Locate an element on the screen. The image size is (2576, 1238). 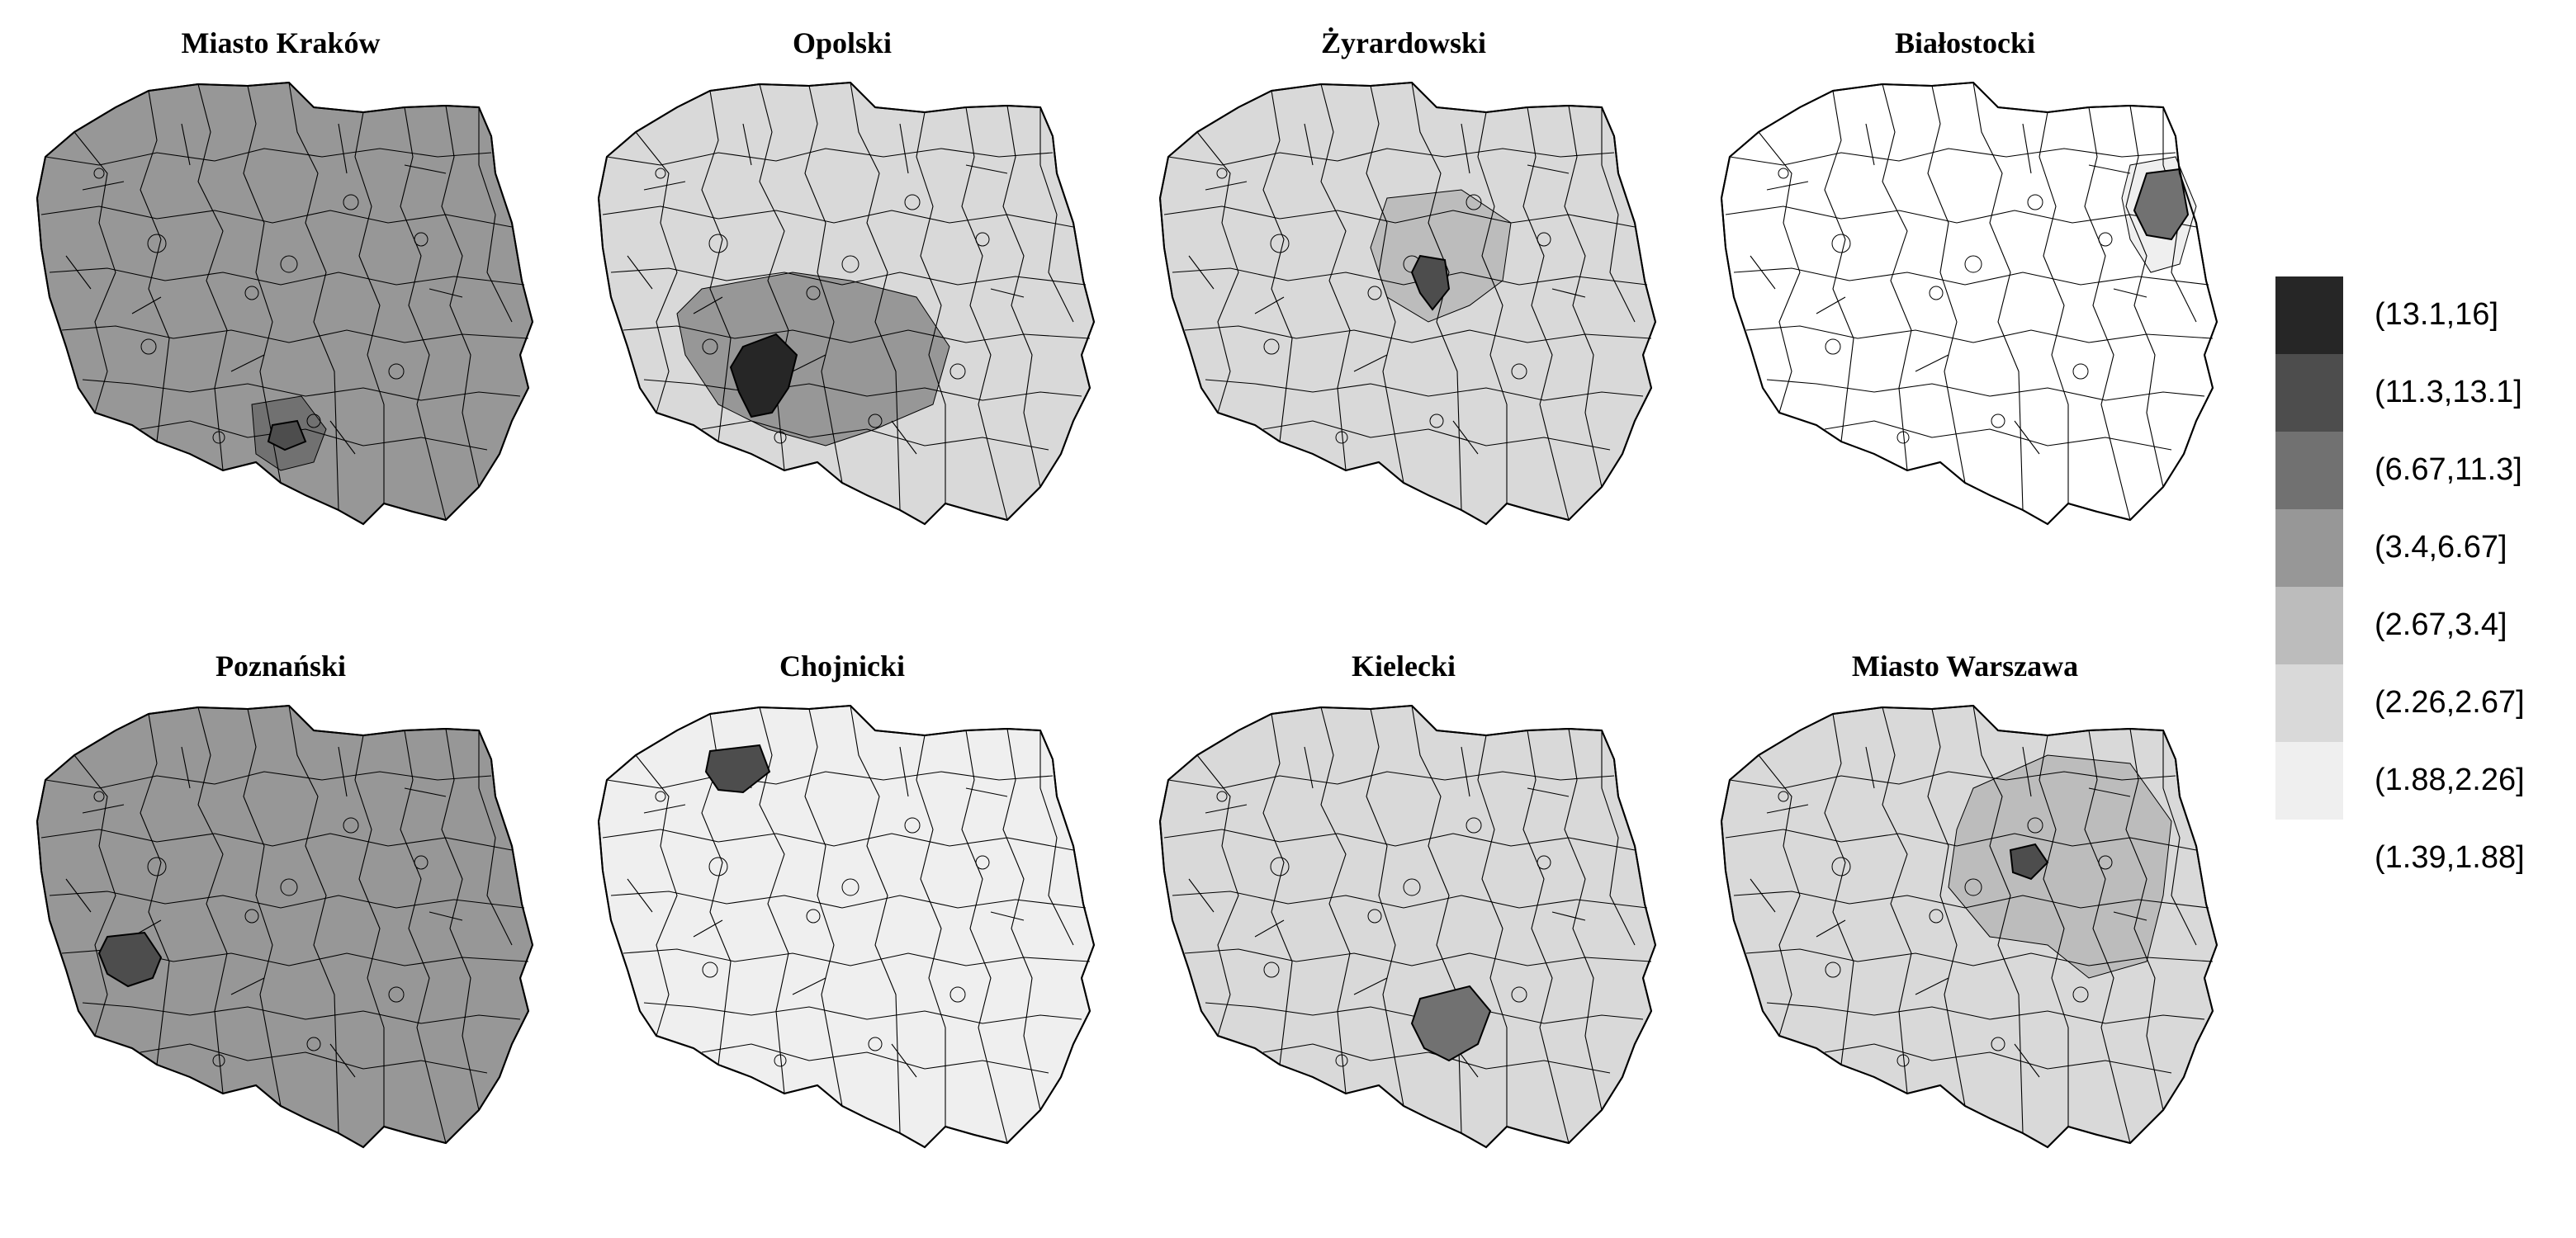
map-panel-chojnicki: Chojnicki is located at coordinates (842, 937).